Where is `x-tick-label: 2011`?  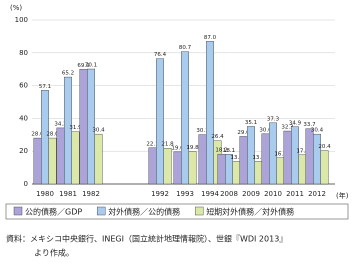
x-tick-label: 2011 is located at coordinates (295, 194).